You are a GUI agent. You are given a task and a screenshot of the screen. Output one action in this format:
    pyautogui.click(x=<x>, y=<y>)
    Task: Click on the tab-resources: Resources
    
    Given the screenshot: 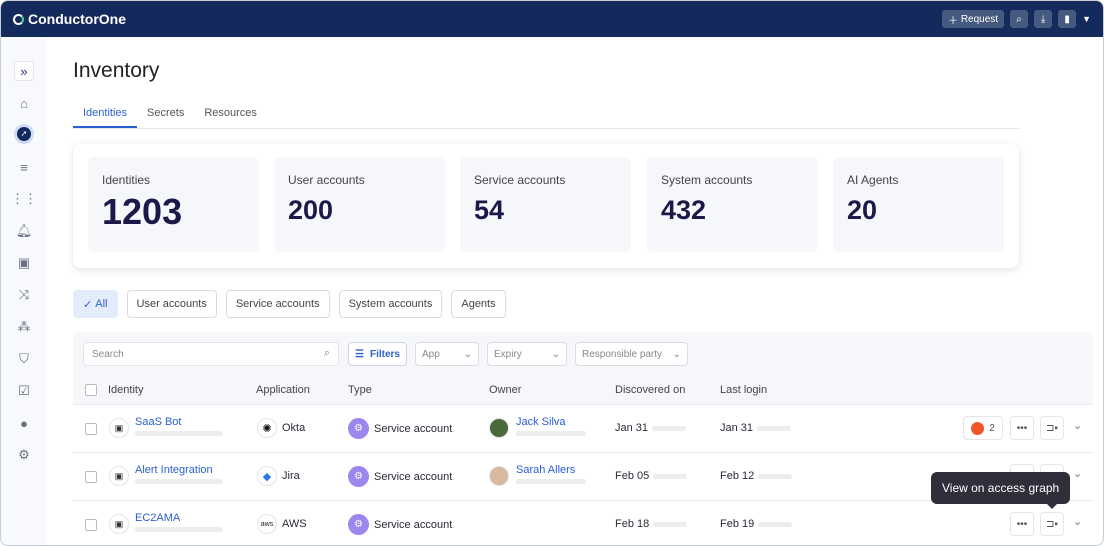 What is the action you would take?
    pyautogui.click(x=230, y=113)
    